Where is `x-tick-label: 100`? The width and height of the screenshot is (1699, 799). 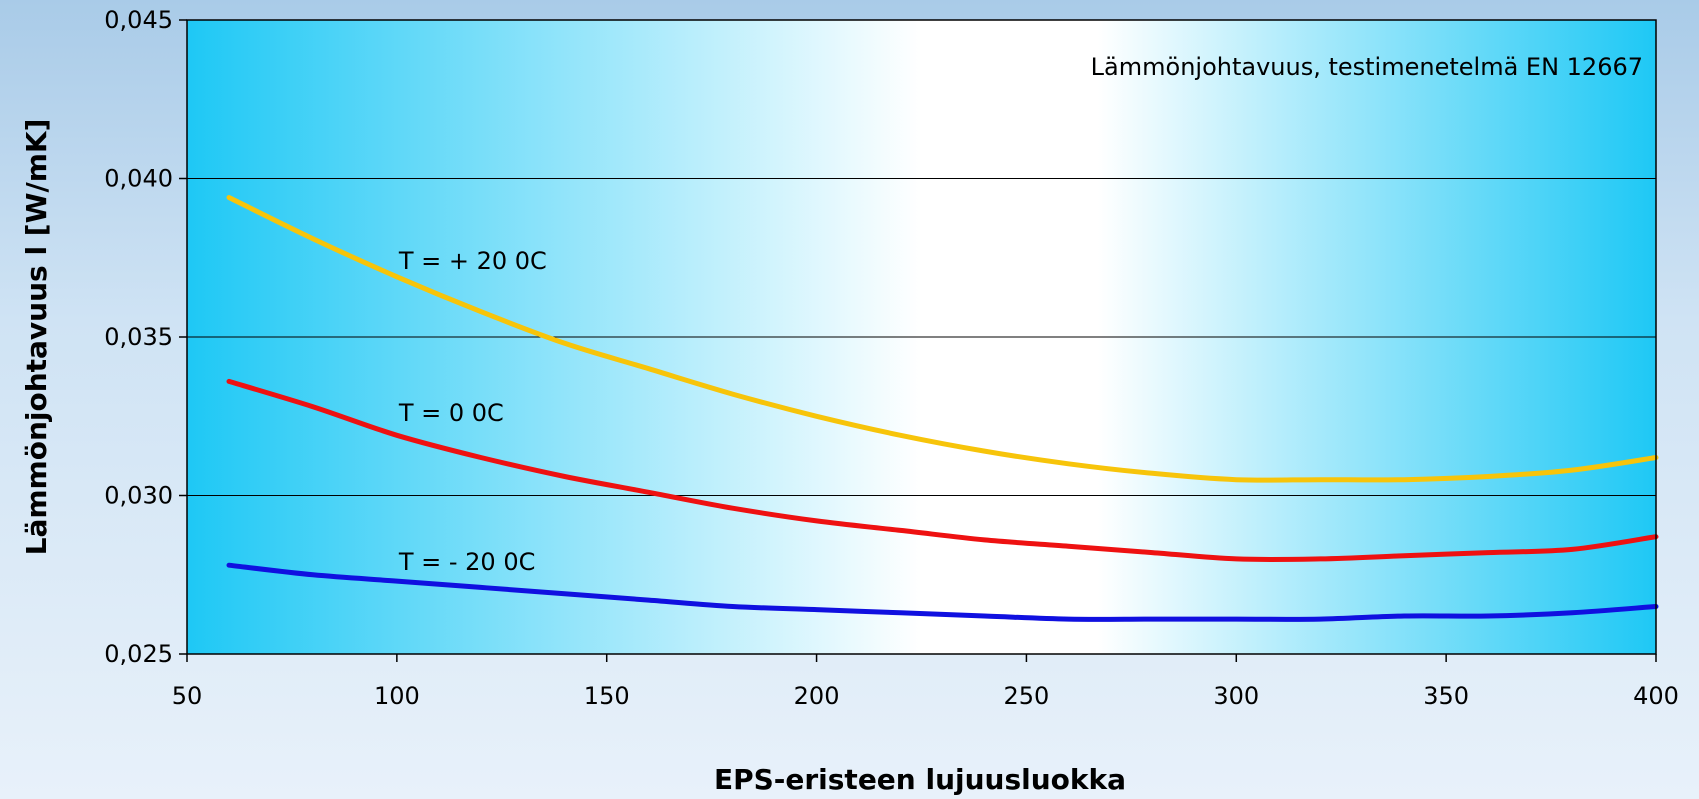
x-tick-label: 100 is located at coordinates (397, 696).